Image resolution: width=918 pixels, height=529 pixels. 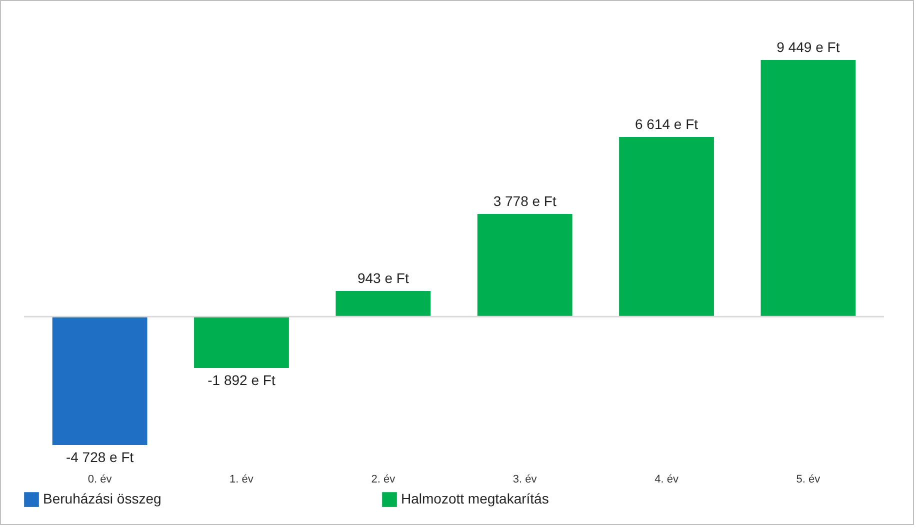 What do you see at coordinates (525, 480) in the screenshot?
I see `x-tick-label: 3. év` at bounding box center [525, 480].